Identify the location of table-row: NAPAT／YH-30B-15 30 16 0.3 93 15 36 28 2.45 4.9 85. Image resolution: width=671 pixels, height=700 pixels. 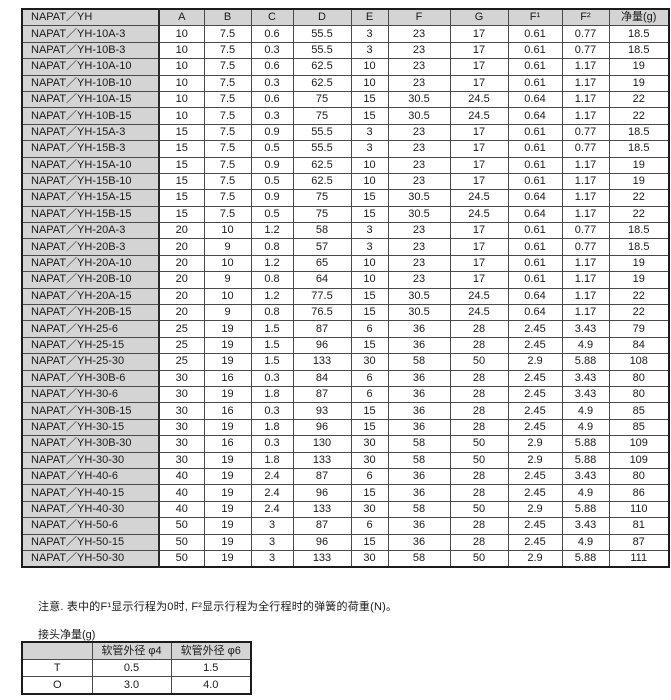
(345, 411).